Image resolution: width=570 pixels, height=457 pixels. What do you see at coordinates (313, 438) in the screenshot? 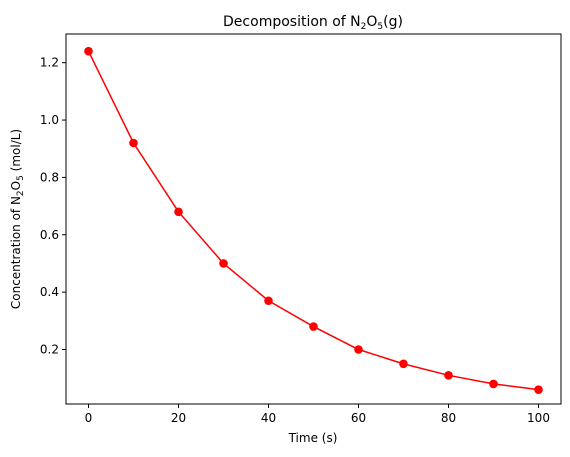
I see `x-axis-label: Time (s)` at bounding box center [313, 438].